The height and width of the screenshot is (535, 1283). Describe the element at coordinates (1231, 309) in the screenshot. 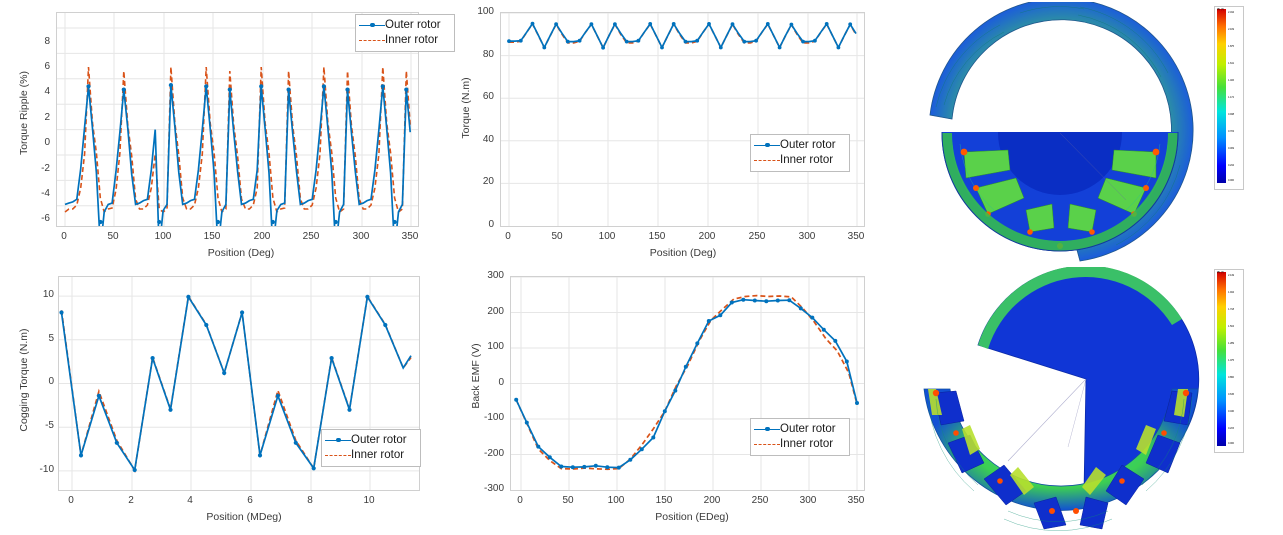

I see `colorbar-label-bottom-2: 1.718` at that location.